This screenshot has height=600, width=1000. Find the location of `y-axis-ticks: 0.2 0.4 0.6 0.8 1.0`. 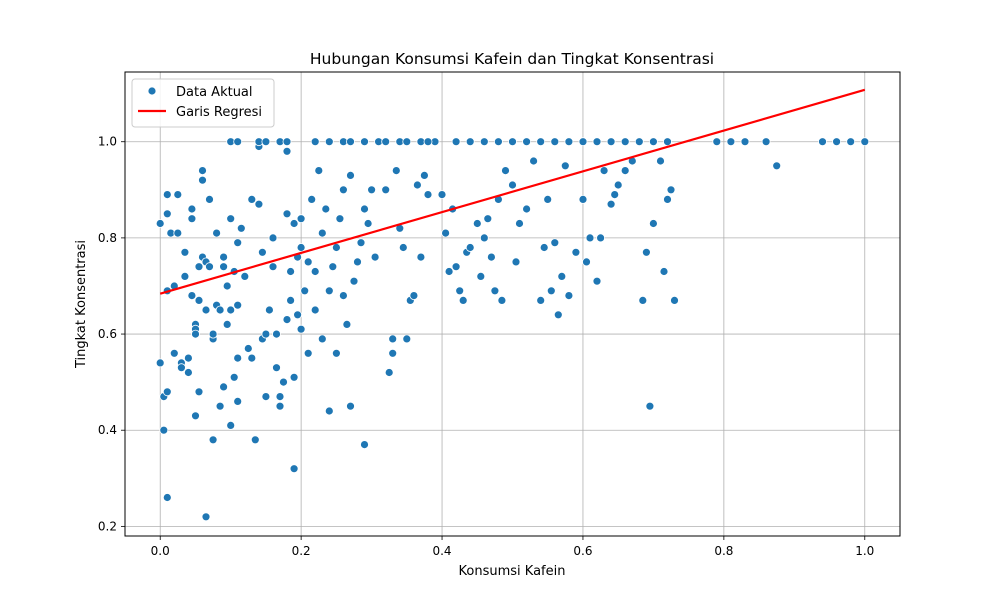

y-axis-ticks: 0.2 0.4 0.6 0.8 1.0 is located at coordinates (111, 334).